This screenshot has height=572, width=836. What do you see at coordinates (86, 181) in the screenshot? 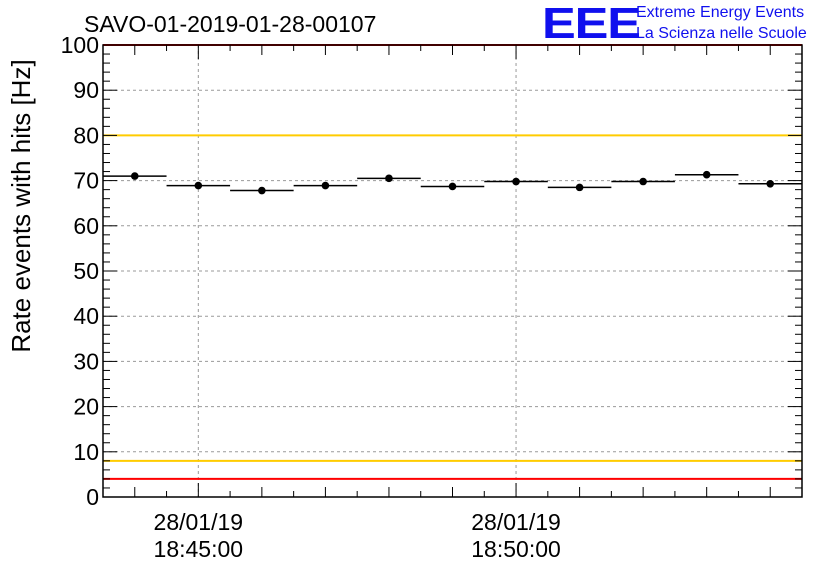
I see `y-tick-label: 70` at bounding box center [86, 181].